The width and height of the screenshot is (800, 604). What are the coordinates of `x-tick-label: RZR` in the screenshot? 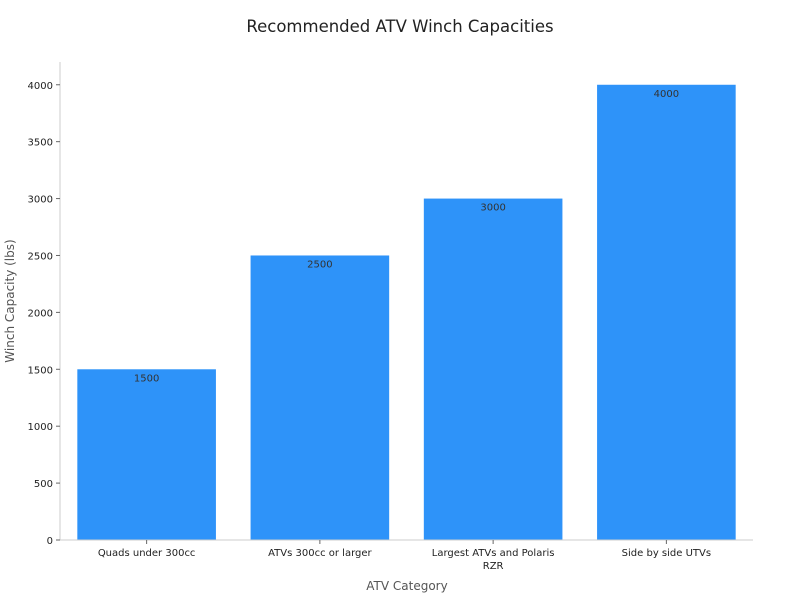 It's located at (493, 566).